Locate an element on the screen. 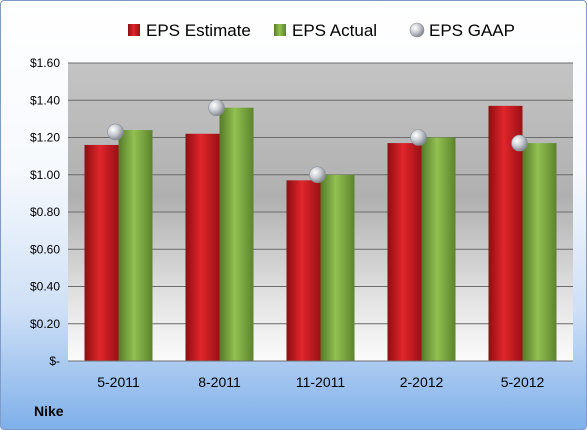  x-tick-label: 5-2012 is located at coordinates (523, 382).